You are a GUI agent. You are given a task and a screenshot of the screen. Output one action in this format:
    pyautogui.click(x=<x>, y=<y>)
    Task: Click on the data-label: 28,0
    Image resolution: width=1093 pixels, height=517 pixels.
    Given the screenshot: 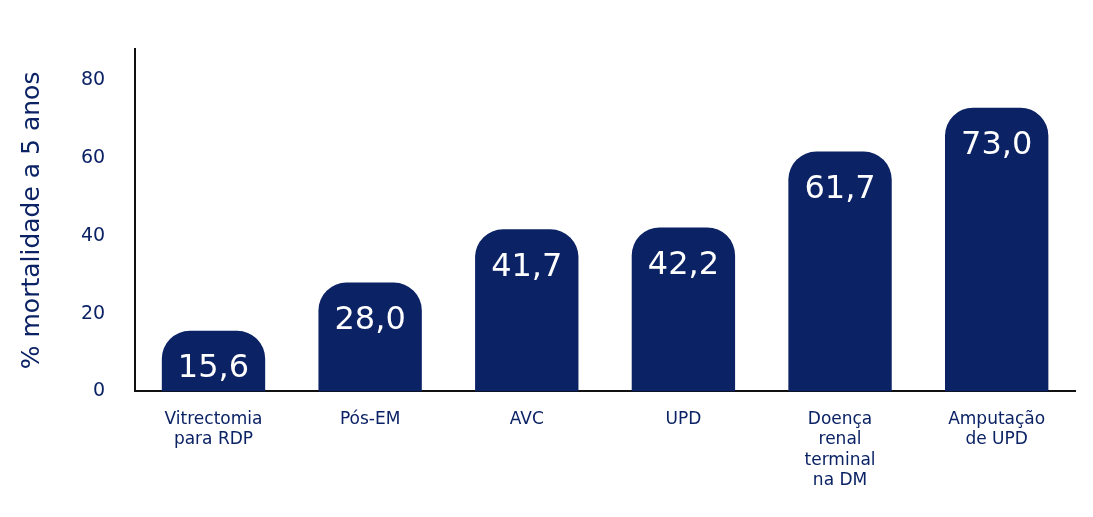 What is the action you would take?
    pyautogui.click(x=370, y=317)
    